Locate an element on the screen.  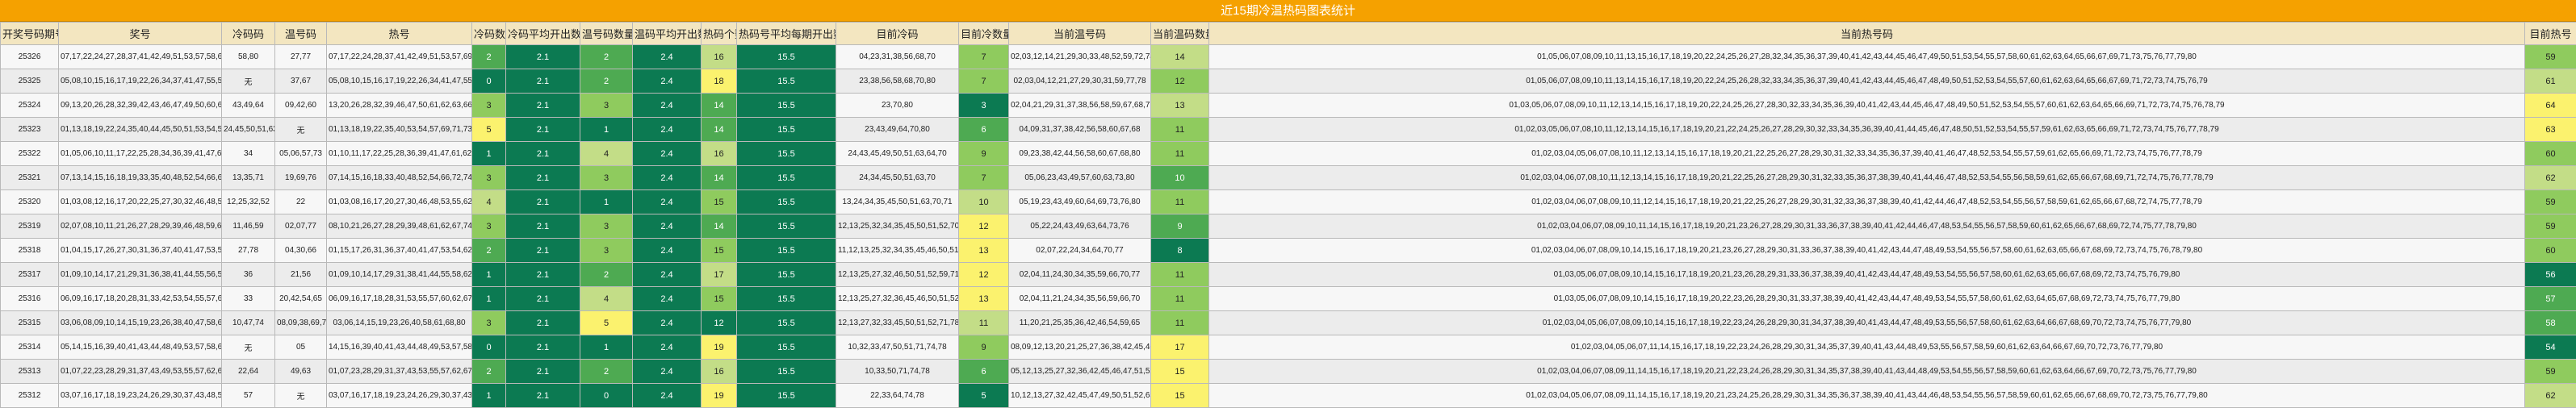
header-current-warm-count: 当前温码数量 is located at coordinates (1180, 34).